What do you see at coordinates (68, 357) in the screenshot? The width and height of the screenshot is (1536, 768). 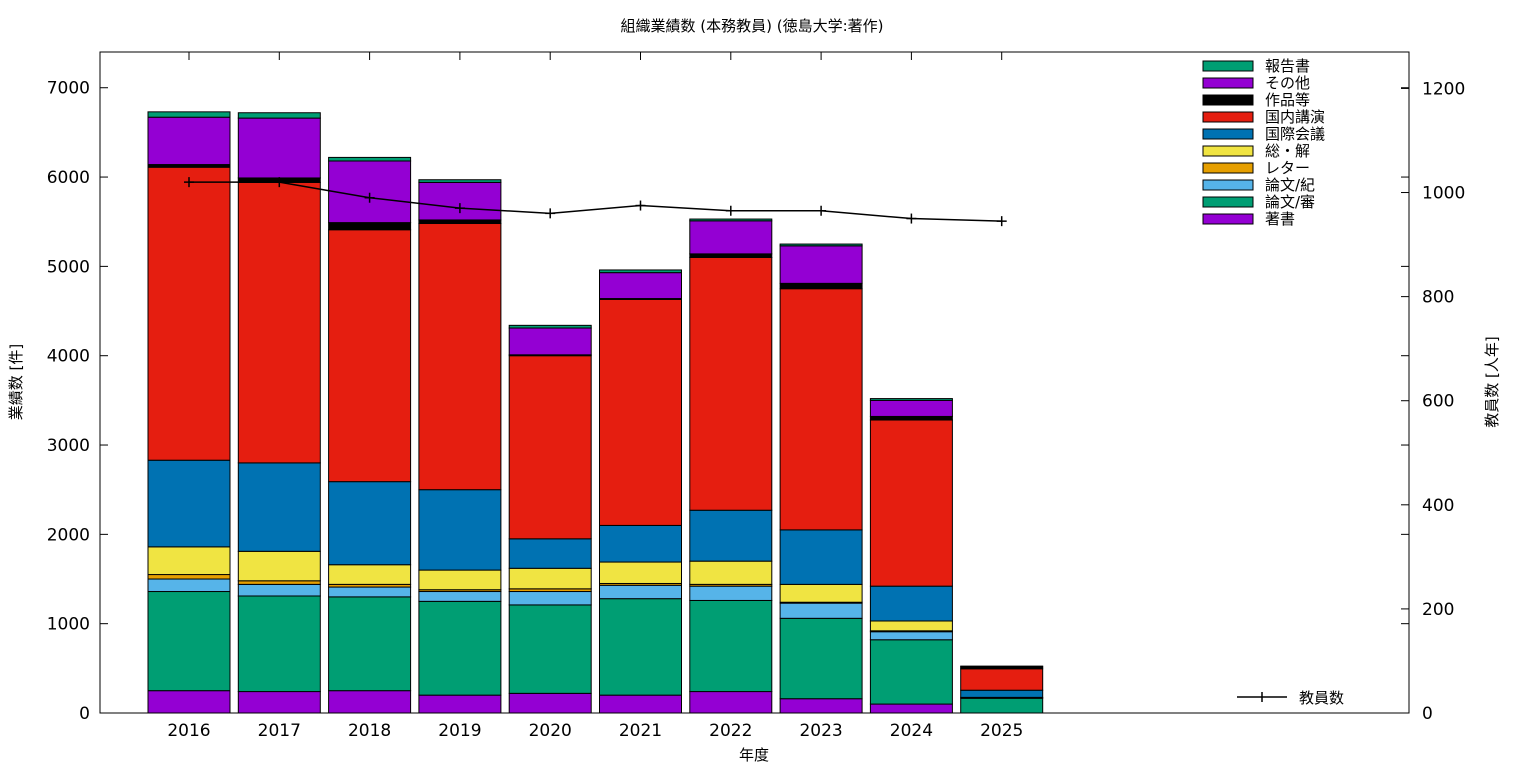 I see `y-tick-label: 4000` at bounding box center [68, 357].